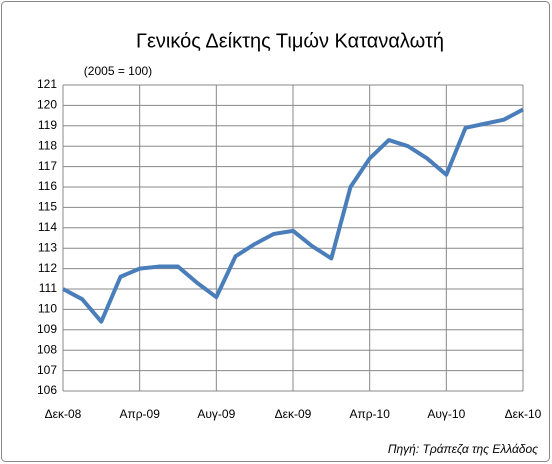 The width and height of the screenshot is (552, 464). Describe the element at coordinates (446, 414) in the screenshot. I see `x-tick-label: Αυγ-10` at that location.